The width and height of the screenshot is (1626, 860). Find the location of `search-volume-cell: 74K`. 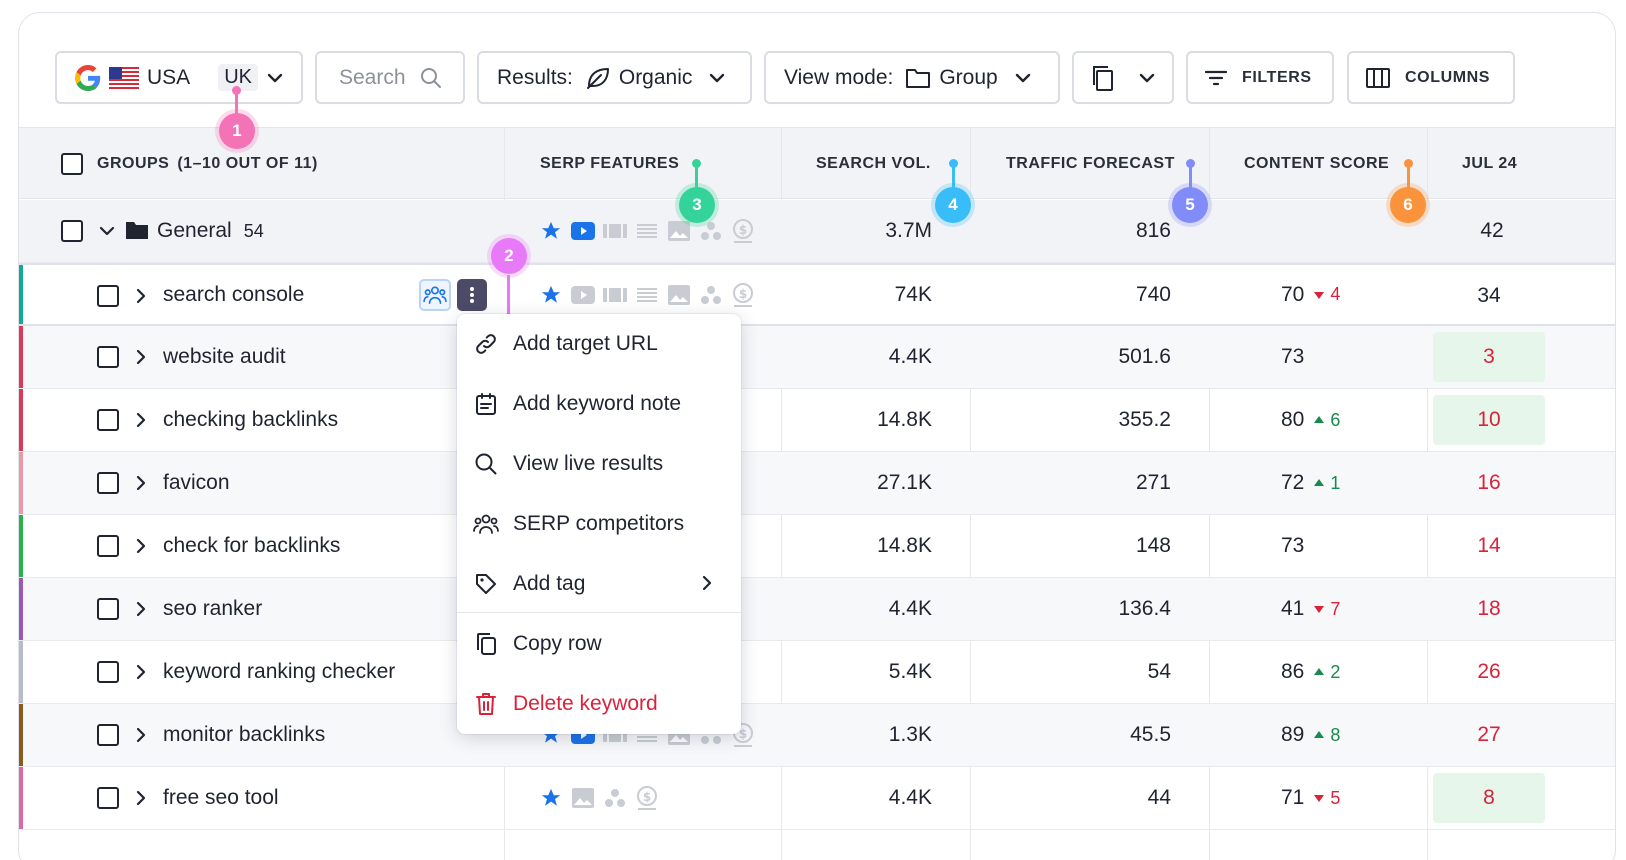

search-volume-cell: 74K is located at coordinates (913, 294).